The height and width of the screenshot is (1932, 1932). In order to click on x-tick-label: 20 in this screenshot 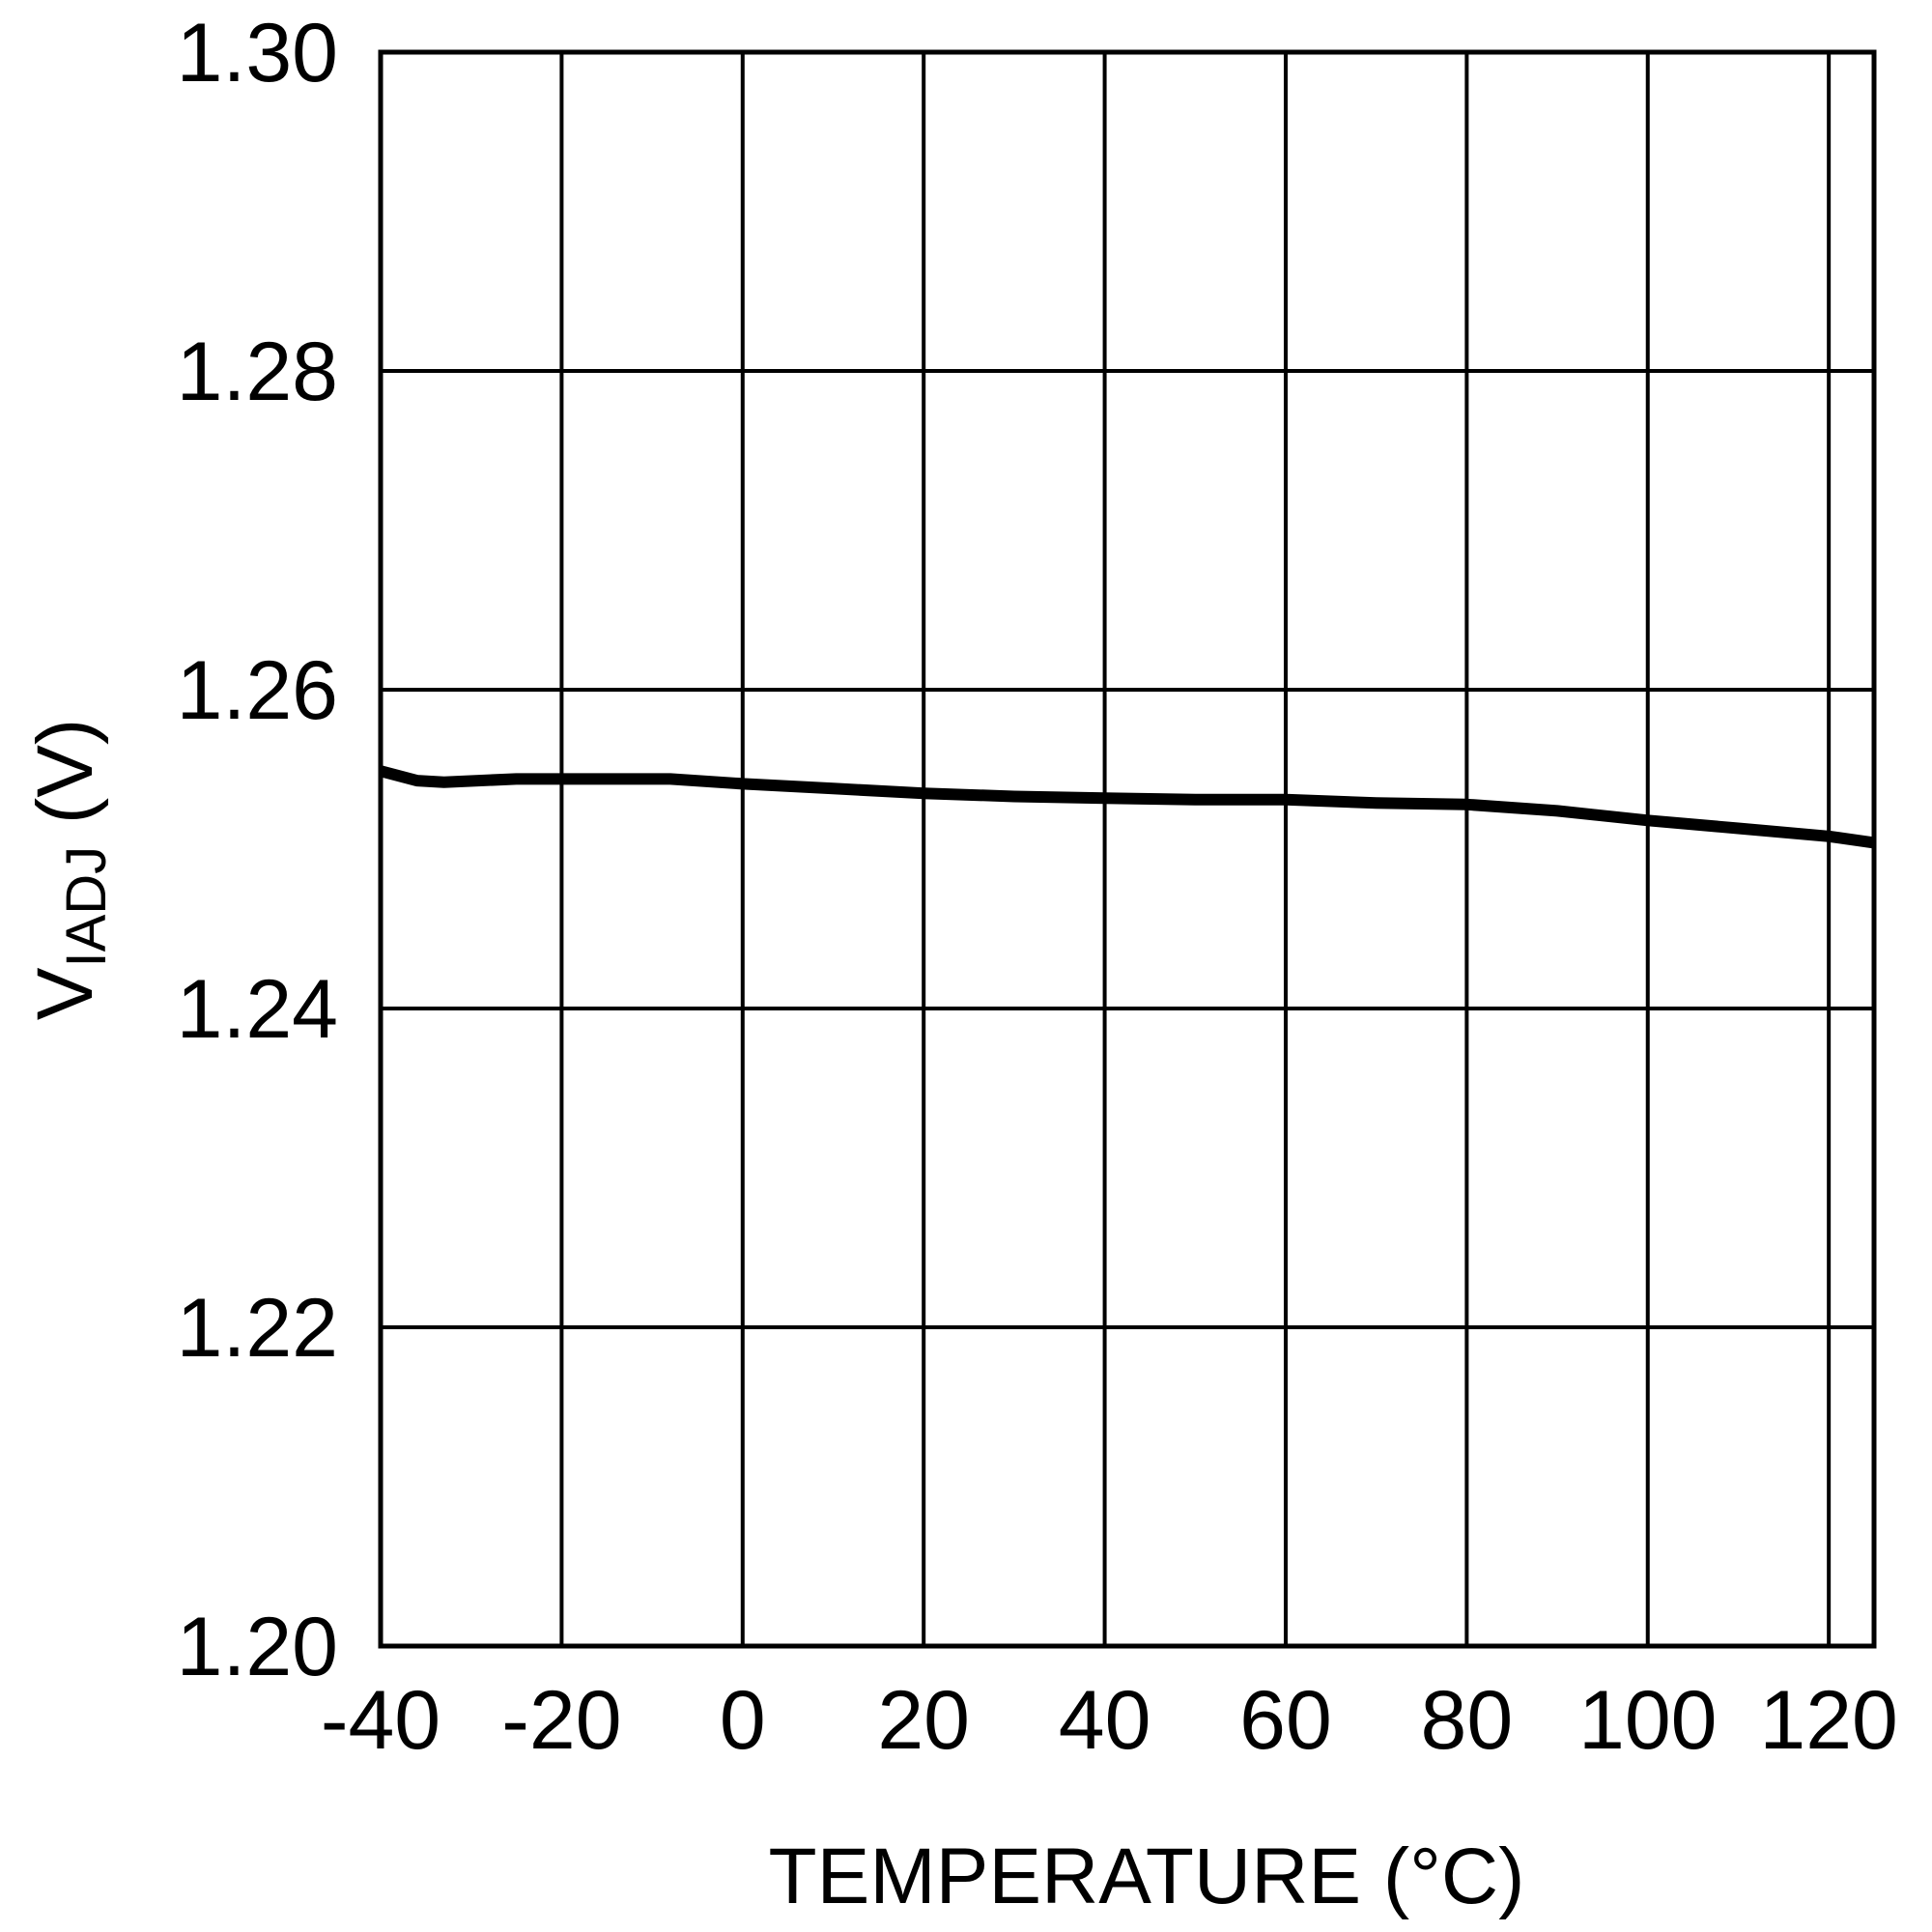, I will do `click(923, 1720)`.